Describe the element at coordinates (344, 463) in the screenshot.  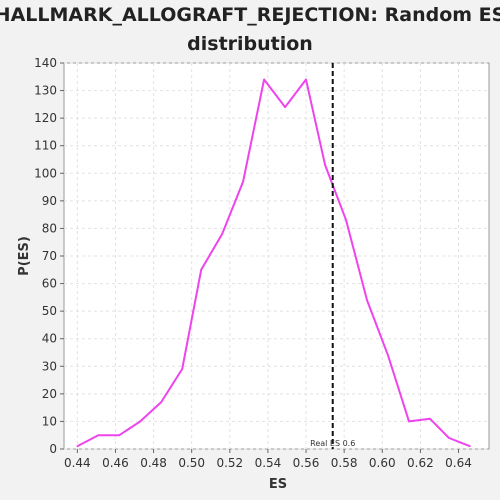
I see `x-tick-label: 0.58` at that location.